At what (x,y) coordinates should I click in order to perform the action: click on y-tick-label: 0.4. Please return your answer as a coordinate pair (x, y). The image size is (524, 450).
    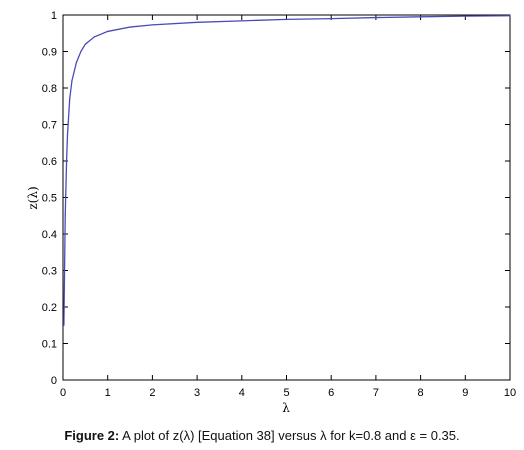
    Looking at the image, I should click on (49, 235).